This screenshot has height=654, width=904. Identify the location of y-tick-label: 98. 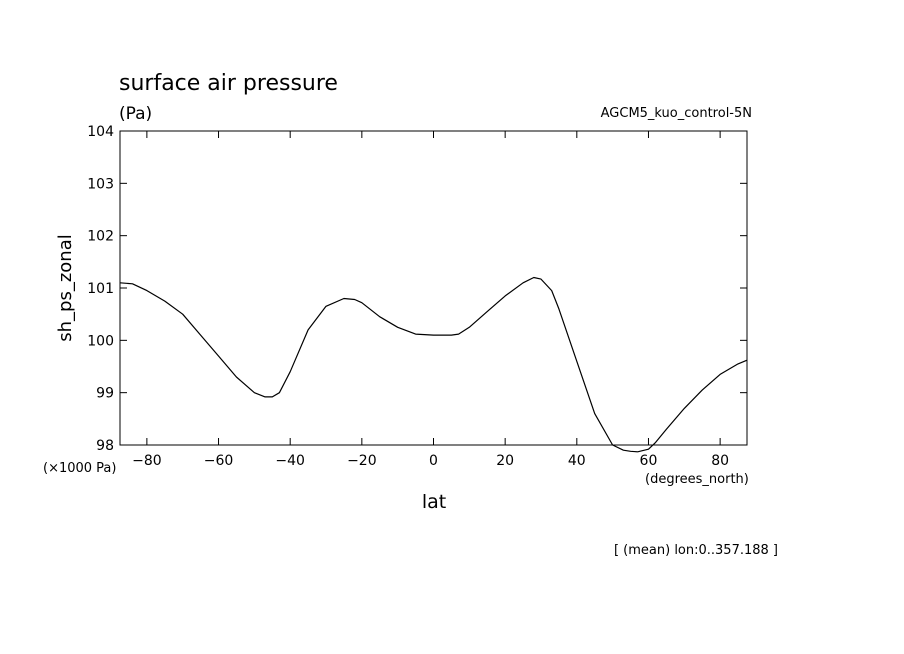
(105, 446).